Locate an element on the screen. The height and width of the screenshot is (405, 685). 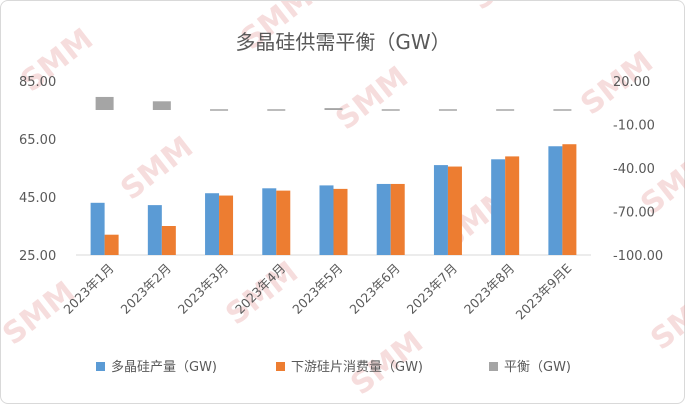
legend-label: 平衡（GW) is located at coordinates (537, 367).